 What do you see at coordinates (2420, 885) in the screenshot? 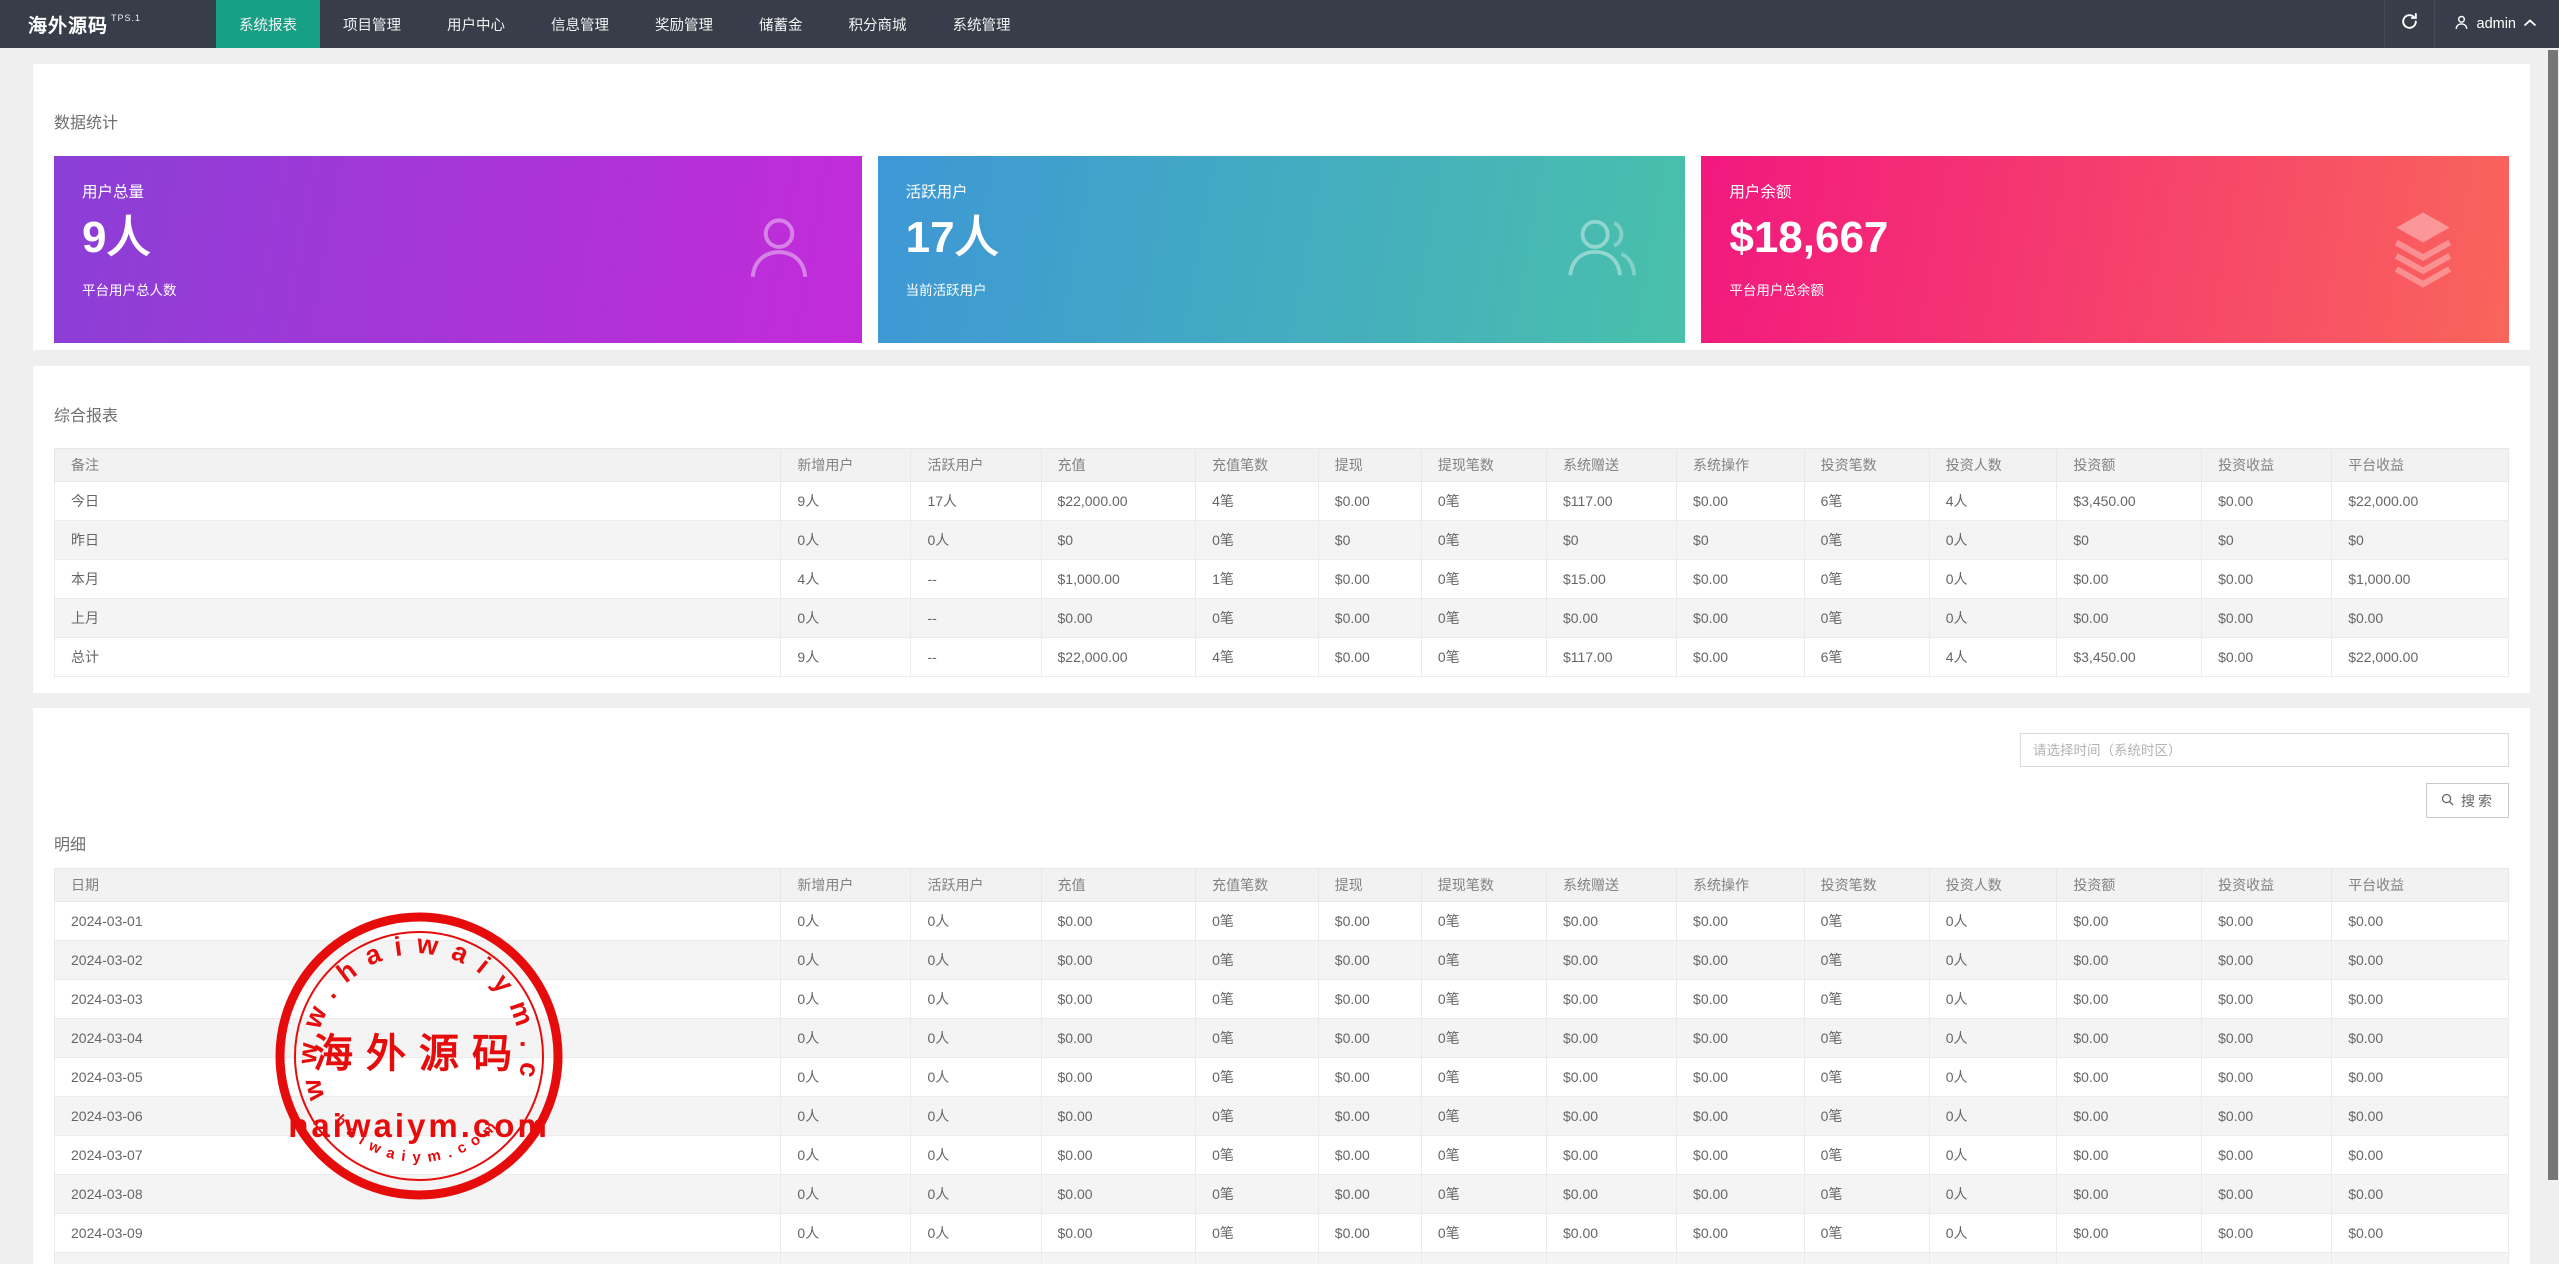
I see `column-header: 平台收益` at bounding box center [2420, 885].